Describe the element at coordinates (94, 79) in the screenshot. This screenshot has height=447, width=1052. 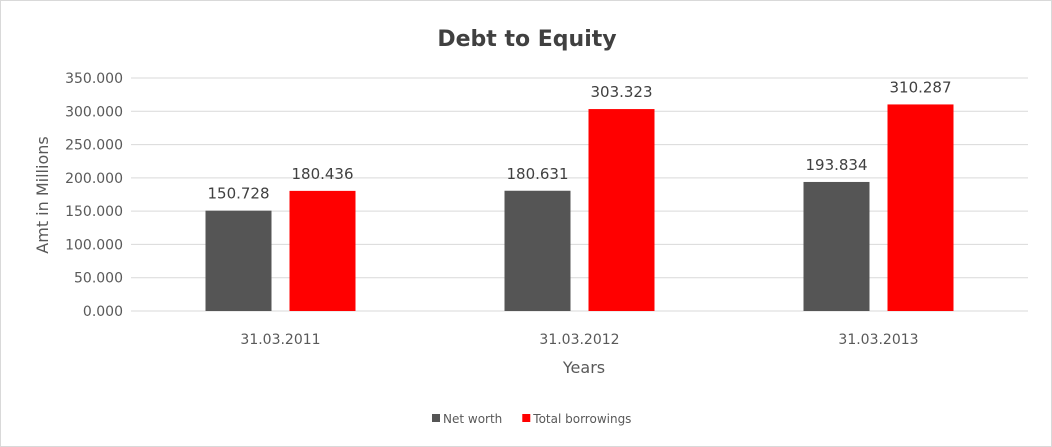
I see `y-tick-label: 350.000` at that location.